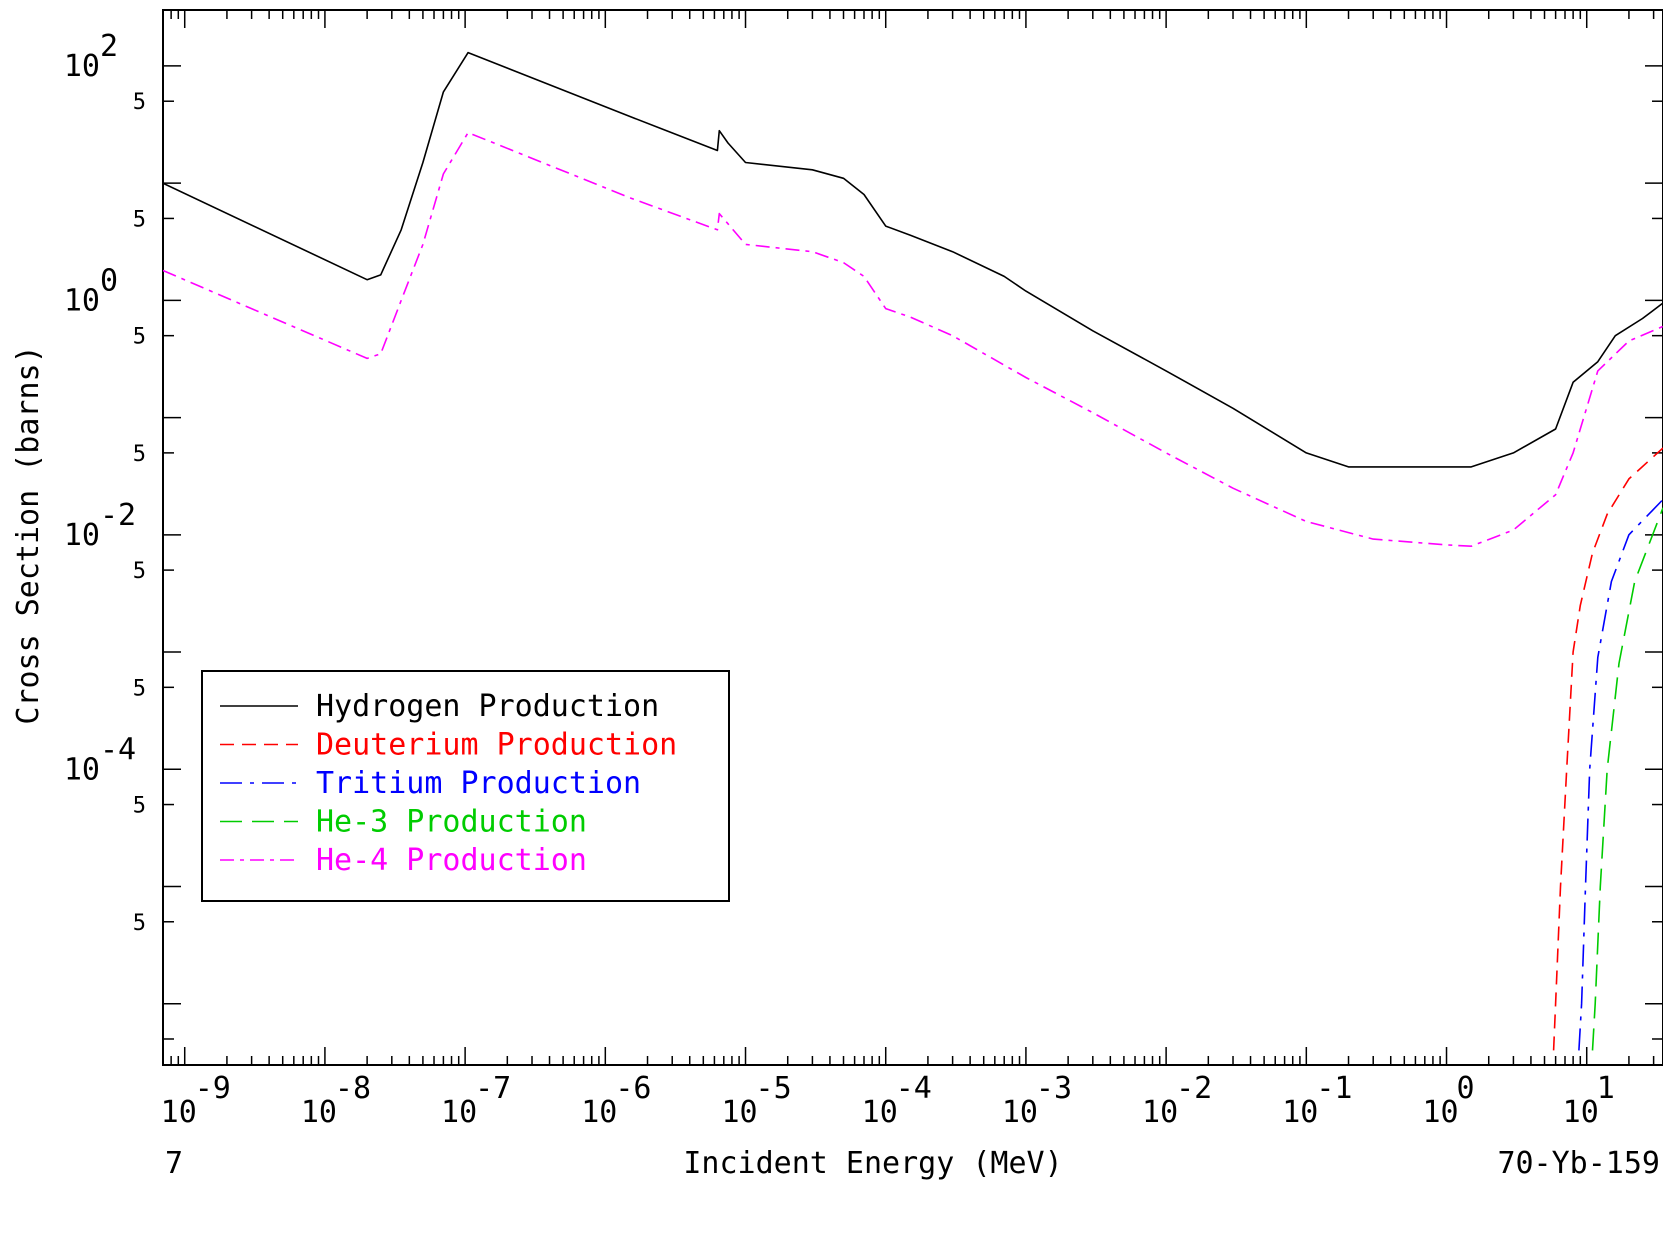 This screenshot has width=1663, height=1252. I want to click on legend-box, so click(465, 786).